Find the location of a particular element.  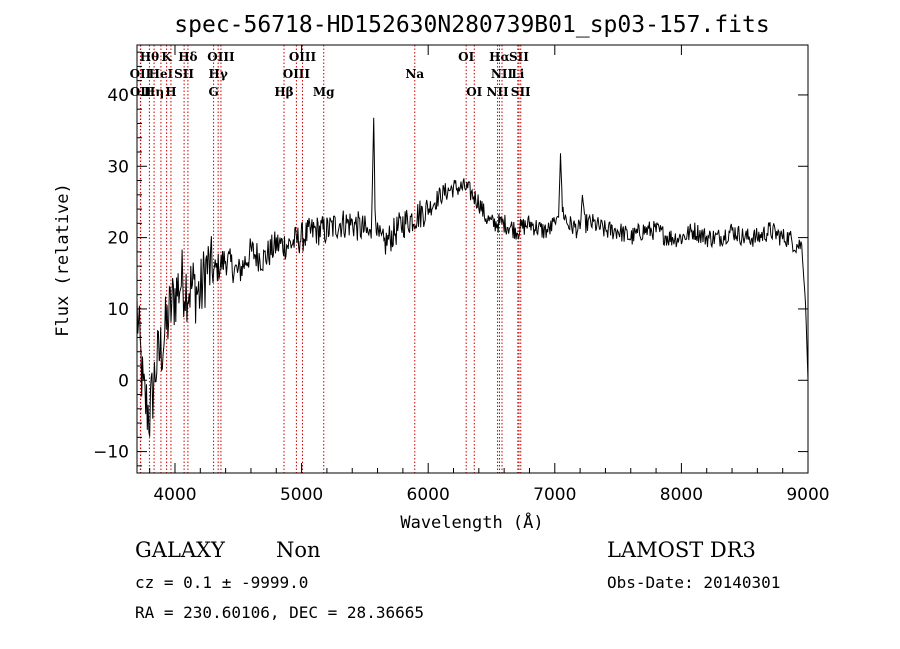

line-marker-label: K is located at coordinates (166, 57).